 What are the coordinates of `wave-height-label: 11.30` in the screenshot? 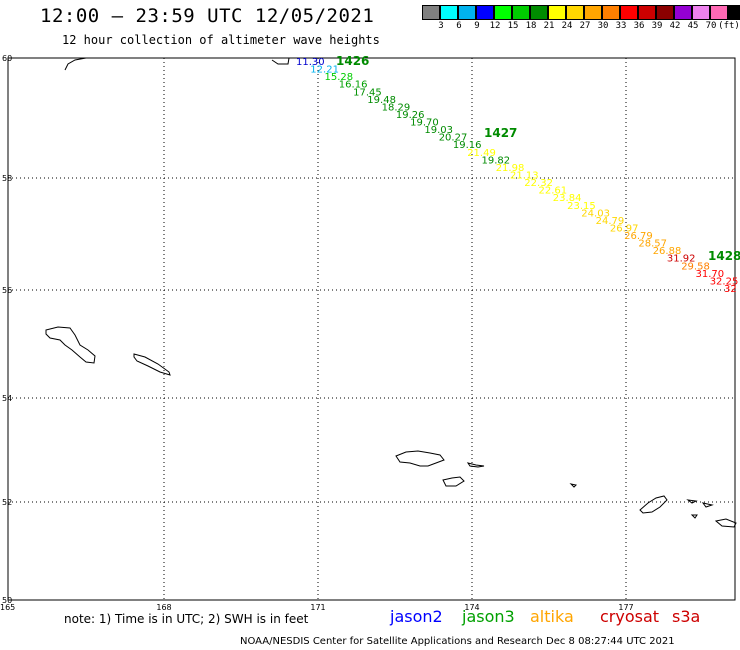 It's located at (310, 62).